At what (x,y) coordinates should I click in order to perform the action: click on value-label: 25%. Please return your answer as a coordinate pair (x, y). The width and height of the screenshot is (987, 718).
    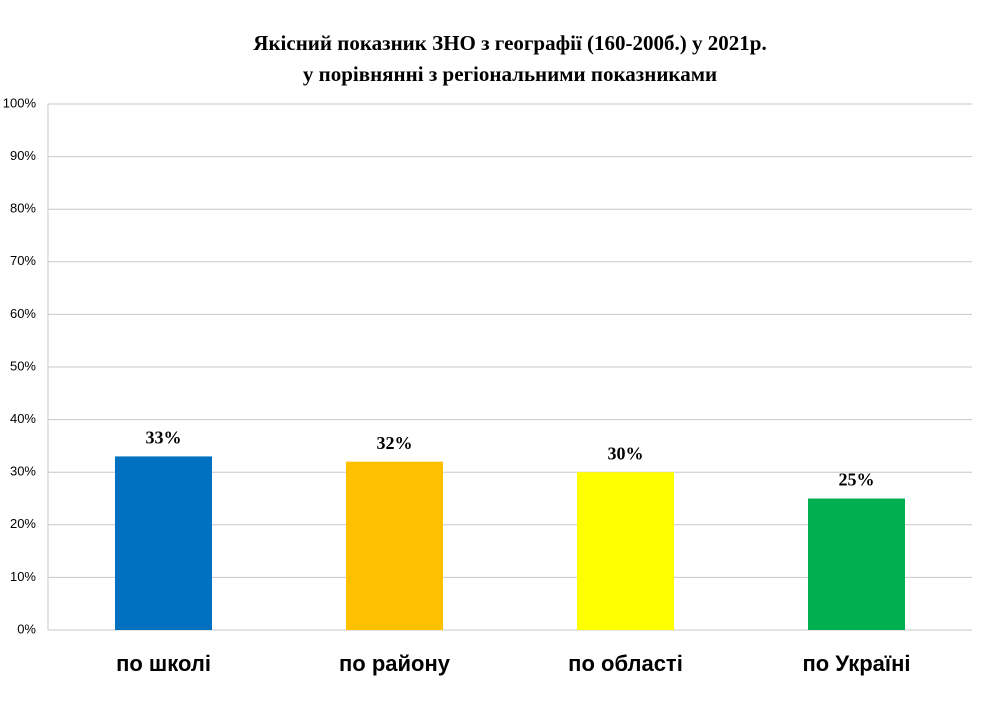
    Looking at the image, I should click on (857, 480).